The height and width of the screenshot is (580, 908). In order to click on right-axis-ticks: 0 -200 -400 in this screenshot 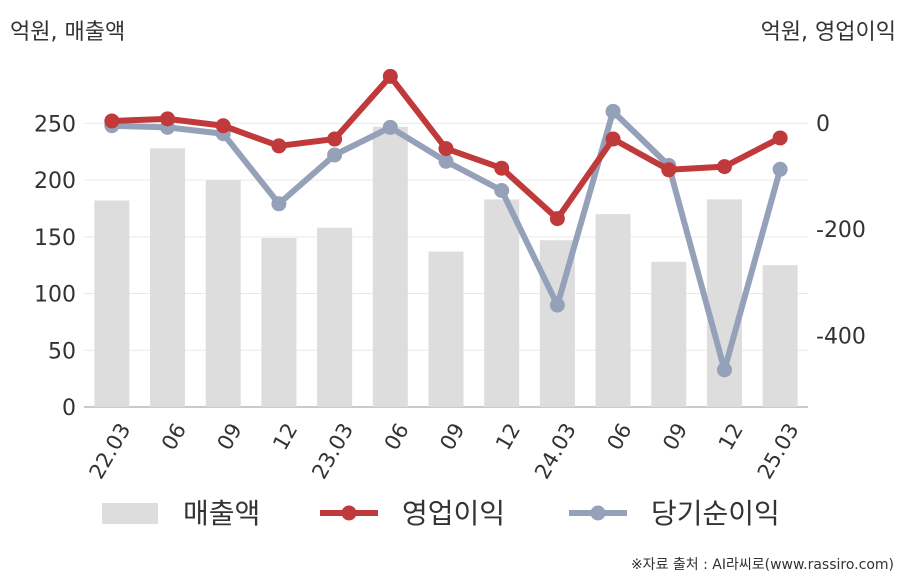, I will do `click(841, 230)`.